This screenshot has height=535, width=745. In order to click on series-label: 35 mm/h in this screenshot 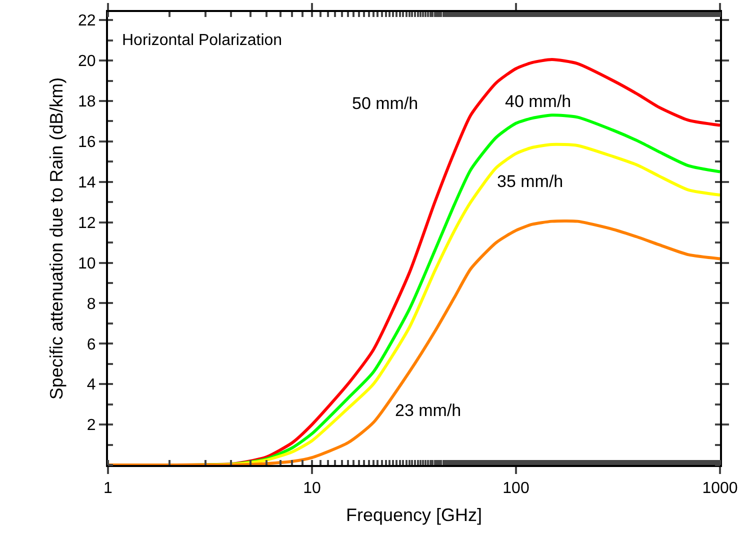, I will do `click(530, 181)`.